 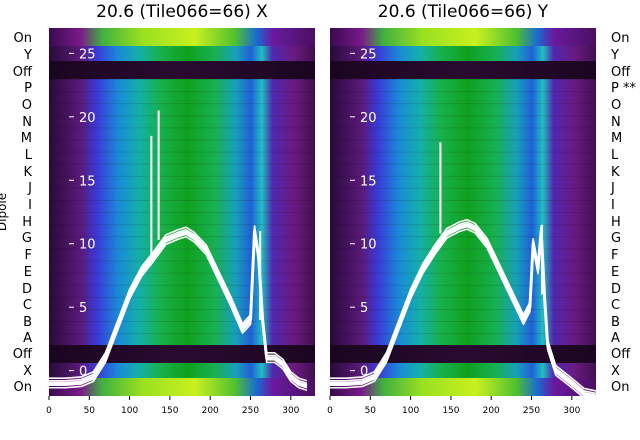 What do you see at coordinates (27, 238) in the screenshot?
I see `row-label: G` at bounding box center [27, 238].